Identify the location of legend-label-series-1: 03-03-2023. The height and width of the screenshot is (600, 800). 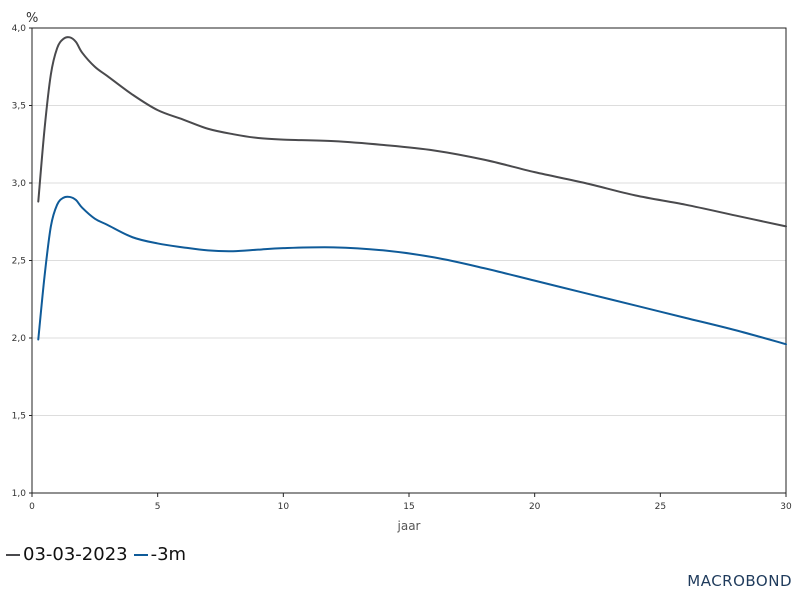
(75, 554).